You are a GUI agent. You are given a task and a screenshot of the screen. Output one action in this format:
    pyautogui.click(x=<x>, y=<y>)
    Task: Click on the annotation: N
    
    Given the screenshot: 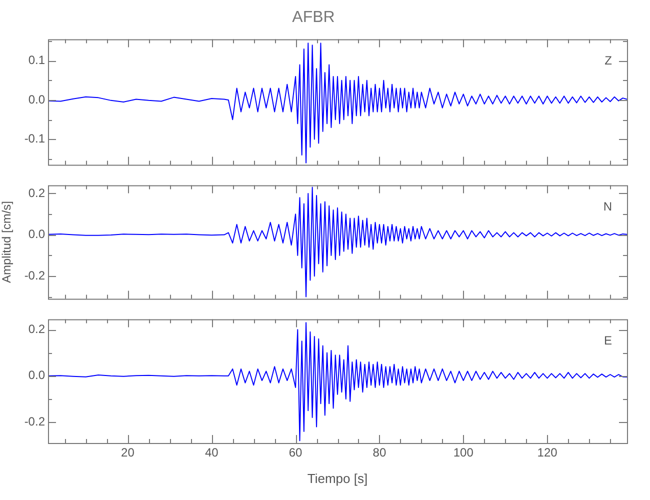 What is the action you would take?
    pyautogui.click(x=607, y=207)
    